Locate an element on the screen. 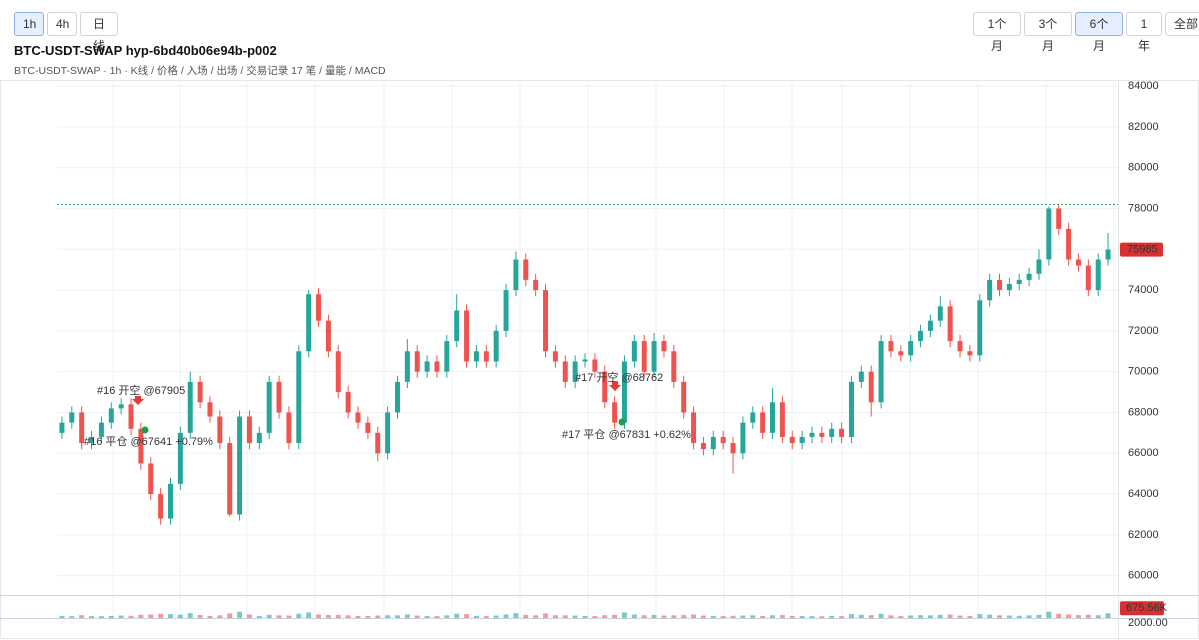  last-price-box is located at coordinates (1141, 249).